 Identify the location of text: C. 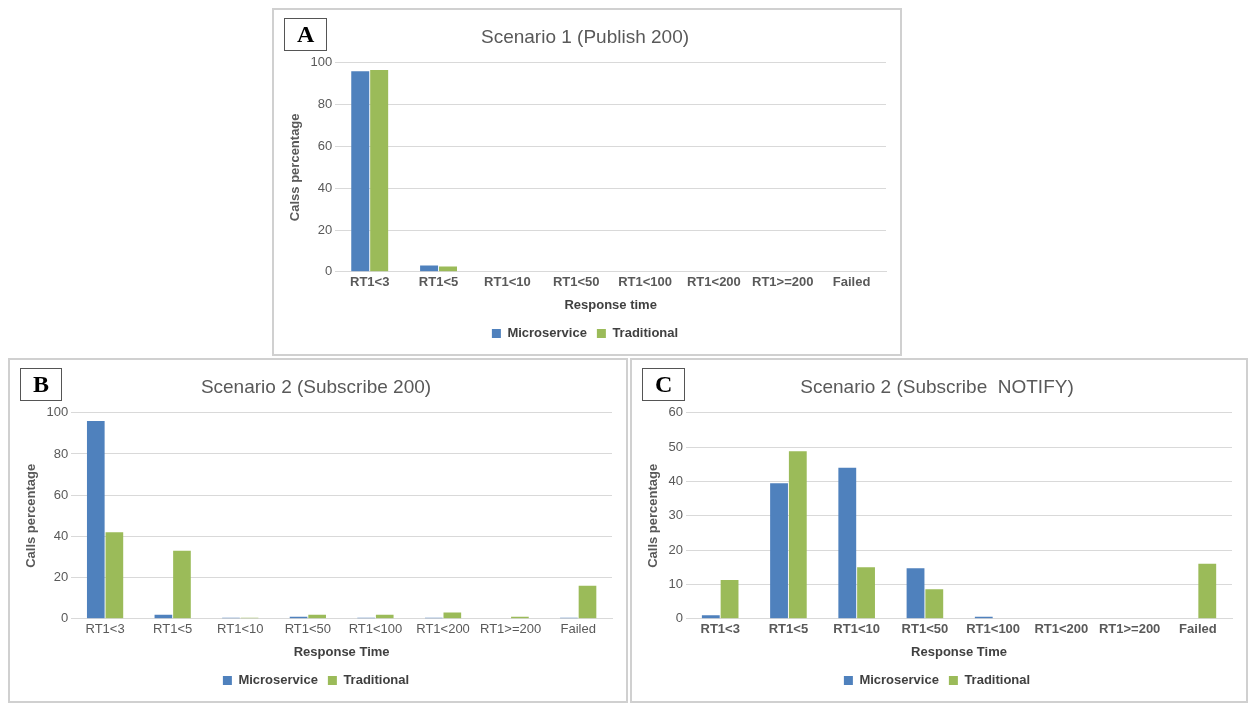
(664, 384).